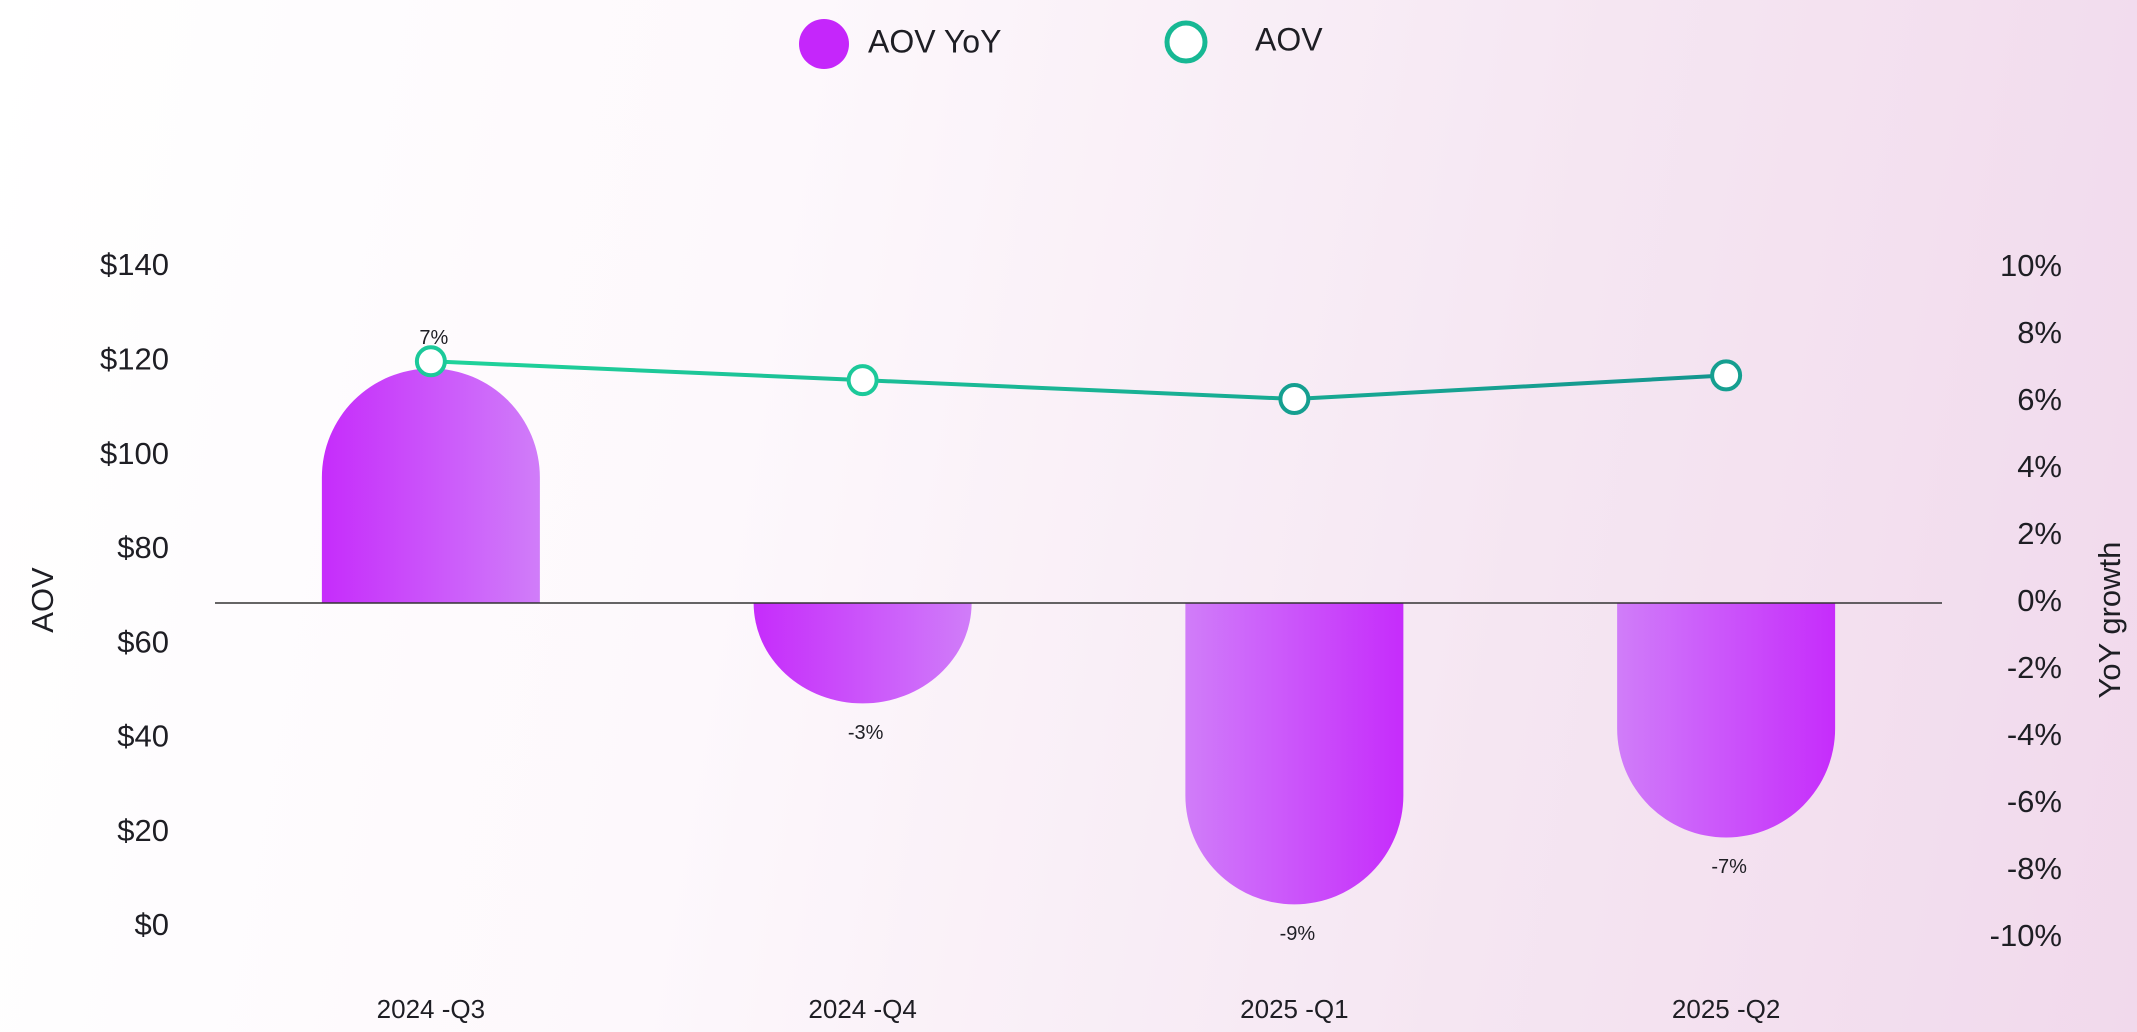  What do you see at coordinates (934, 41) in the screenshot?
I see `legend-label: AOV YoY` at bounding box center [934, 41].